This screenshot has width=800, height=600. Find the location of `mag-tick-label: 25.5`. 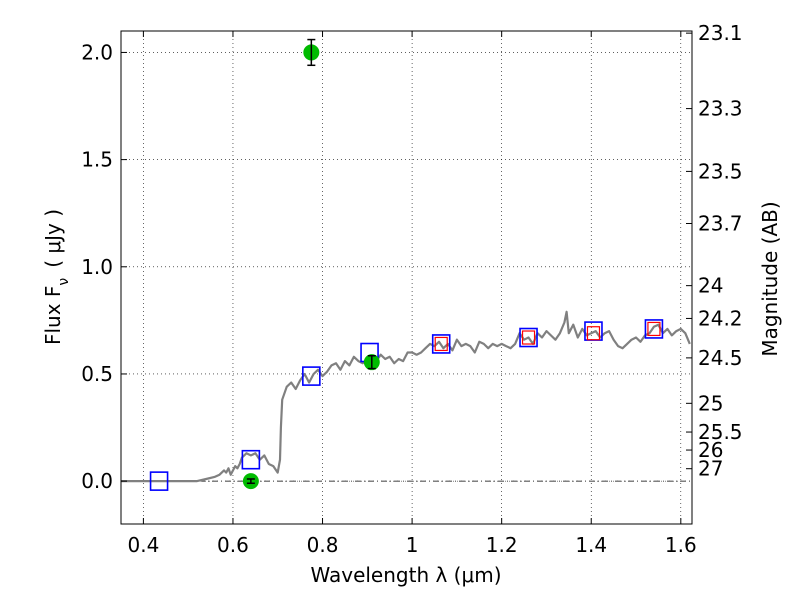

mag-tick-label: 25.5 is located at coordinates (720, 432).